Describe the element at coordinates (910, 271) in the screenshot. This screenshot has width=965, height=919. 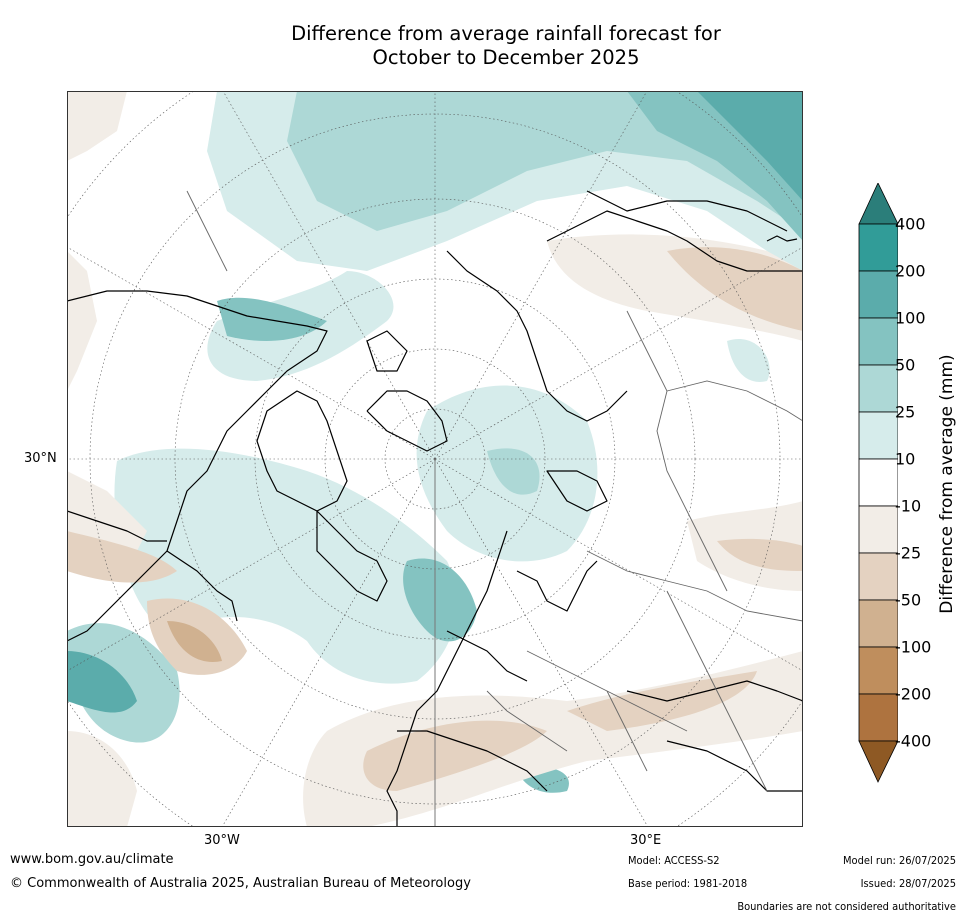
I see `colorbar-tick-200: 200` at that location.